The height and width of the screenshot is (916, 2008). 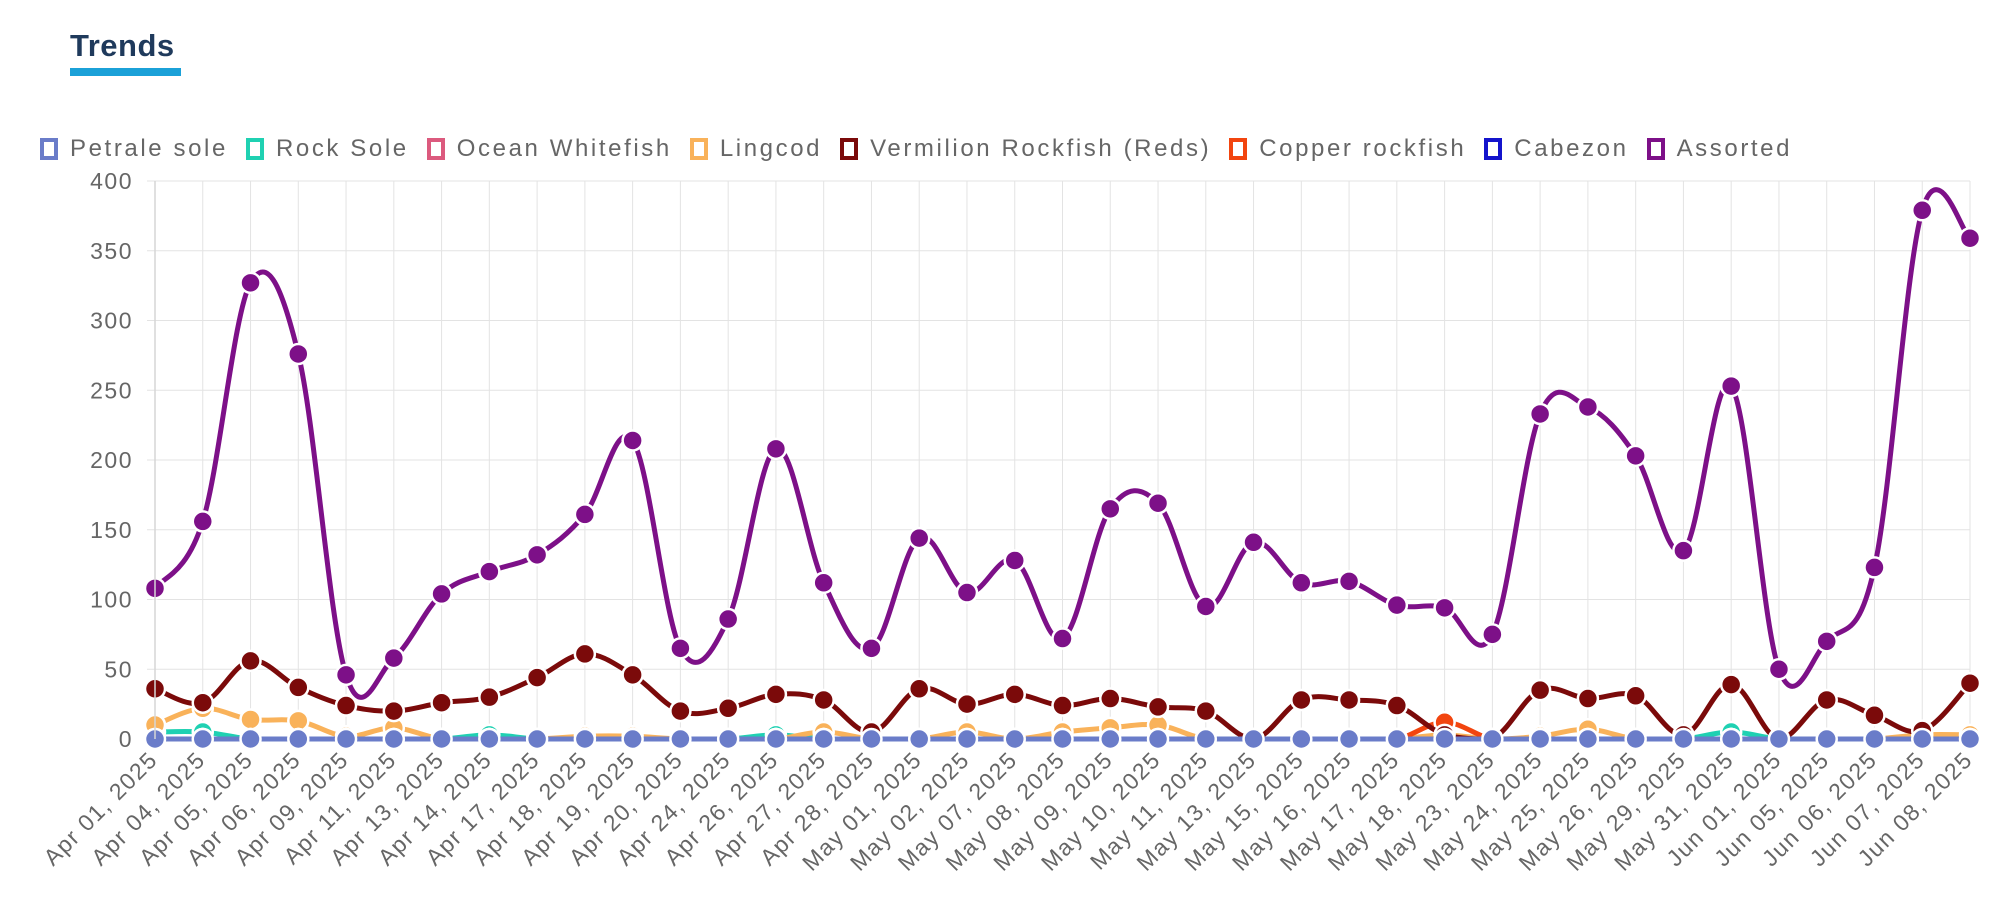 I want to click on legend-label: Vermilion Rockfish (Reds), so click(x=1041, y=148).